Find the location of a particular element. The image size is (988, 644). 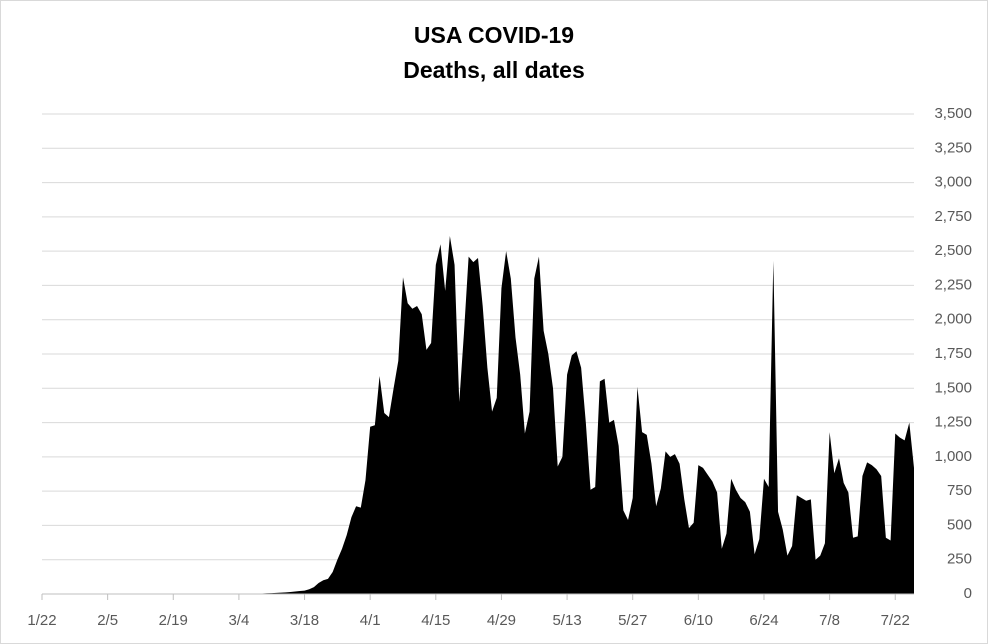

x-tick-label: 4/15 is located at coordinates (435, 620).